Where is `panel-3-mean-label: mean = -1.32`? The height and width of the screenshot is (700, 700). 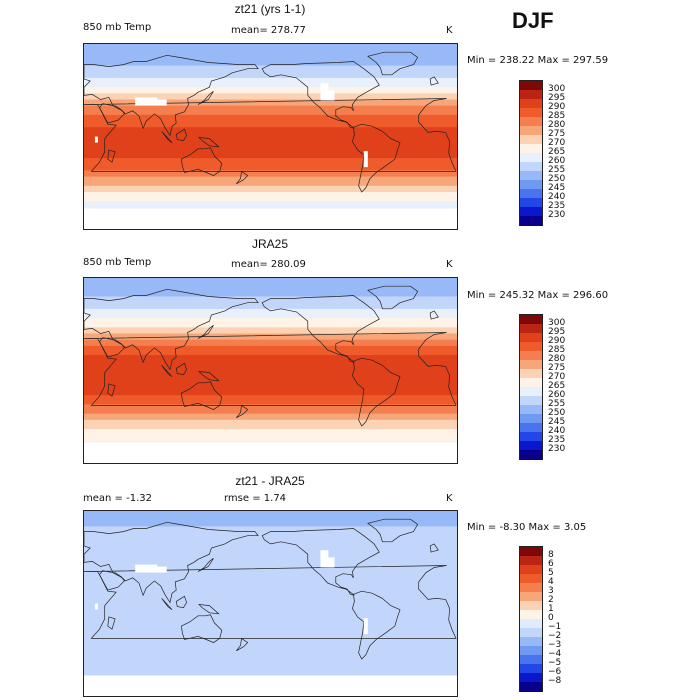 panel-3-mean-label: mean = -1.32 is located at coordinates (117, 498).